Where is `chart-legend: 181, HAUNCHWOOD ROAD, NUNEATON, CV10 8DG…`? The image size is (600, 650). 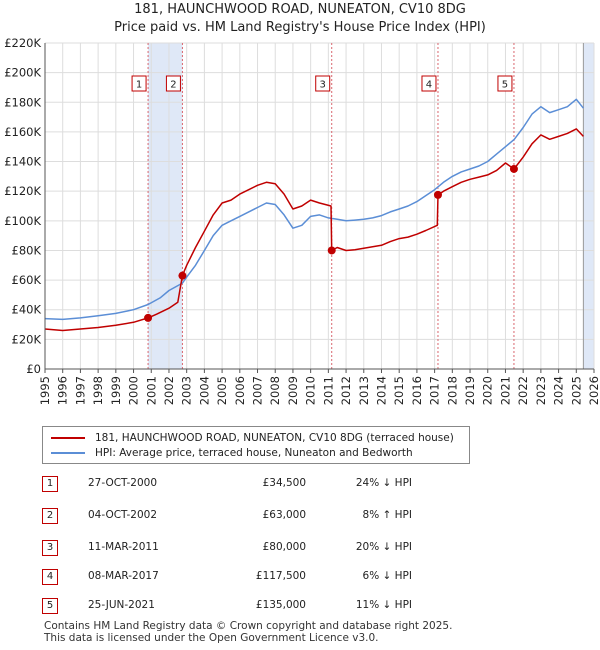 chart-legend: 181, HAUNCHWOOD ROAD, NUNEATON, CV10 8DG… is located at coordinates (256, 445).